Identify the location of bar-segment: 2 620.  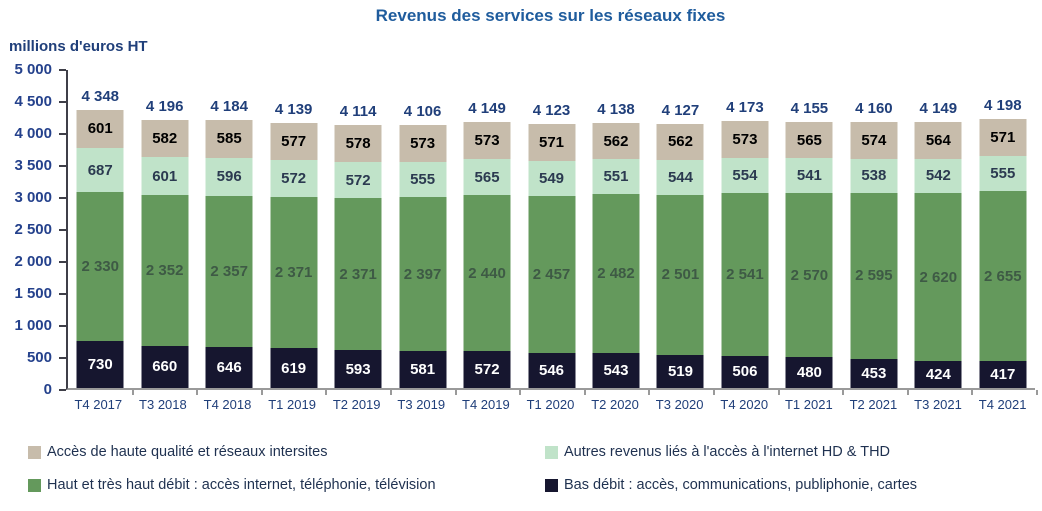
(938, 277).